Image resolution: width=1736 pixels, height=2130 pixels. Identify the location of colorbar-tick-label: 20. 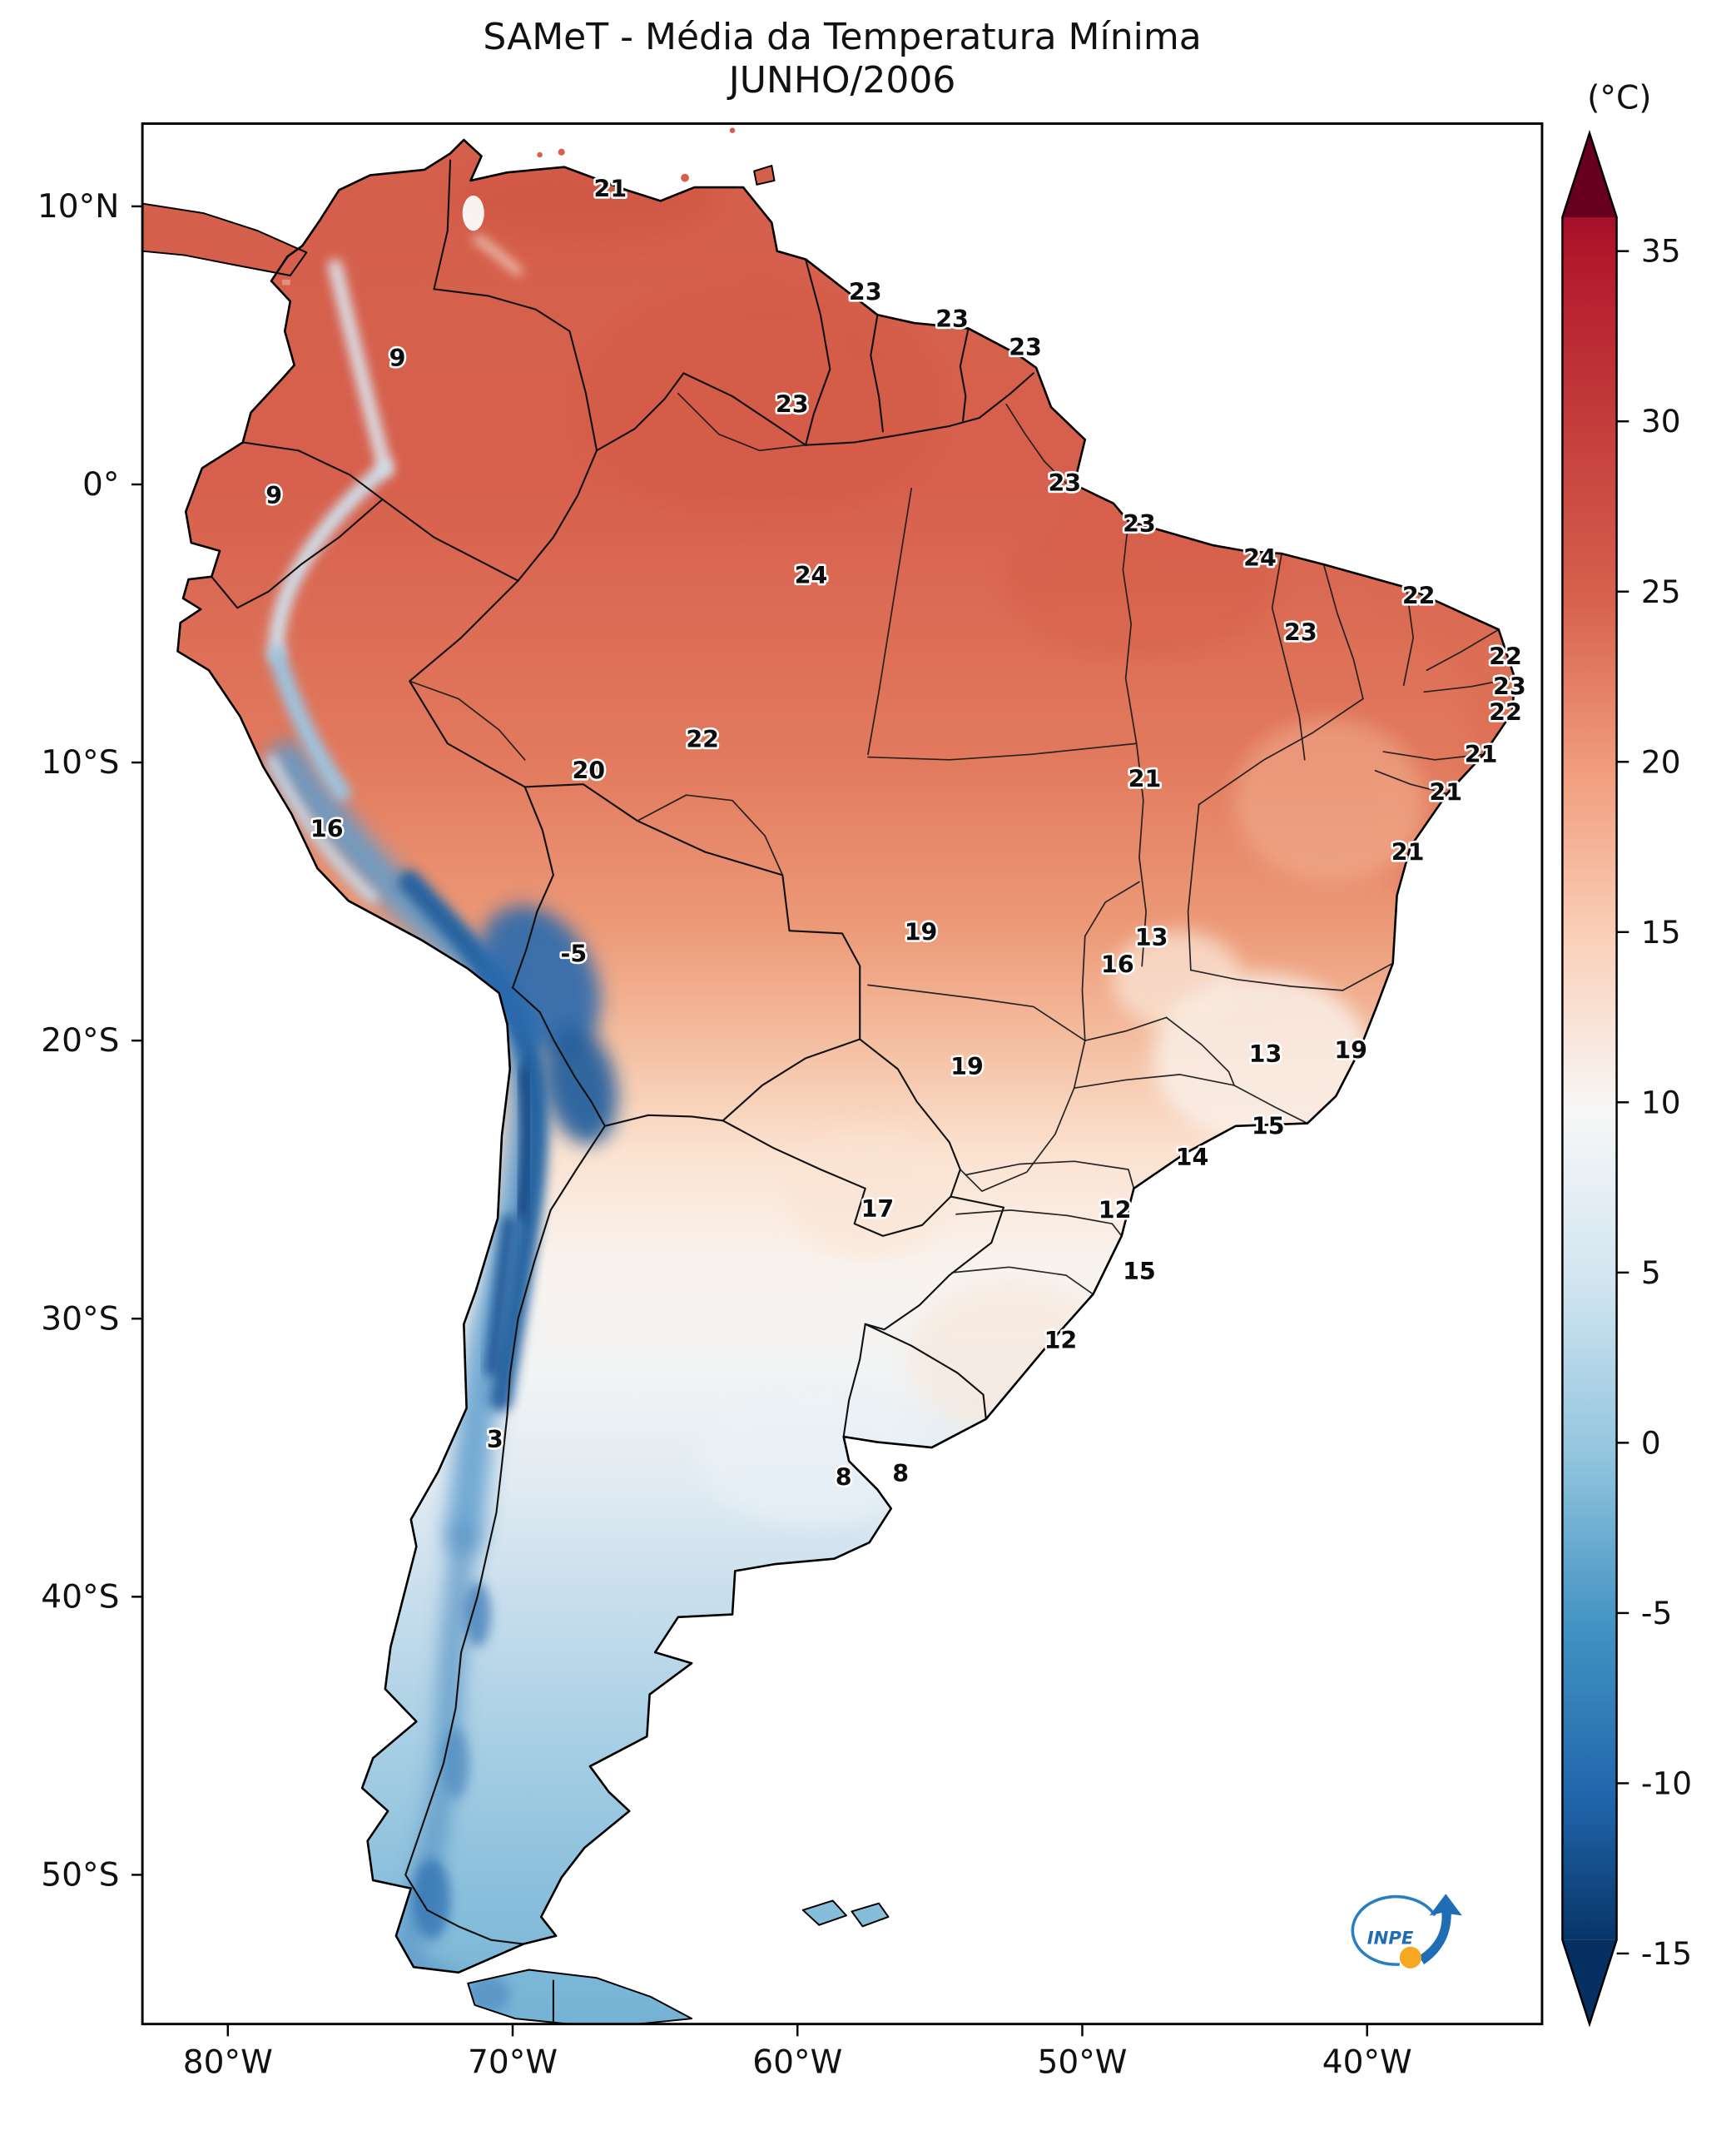
(1661, 761).